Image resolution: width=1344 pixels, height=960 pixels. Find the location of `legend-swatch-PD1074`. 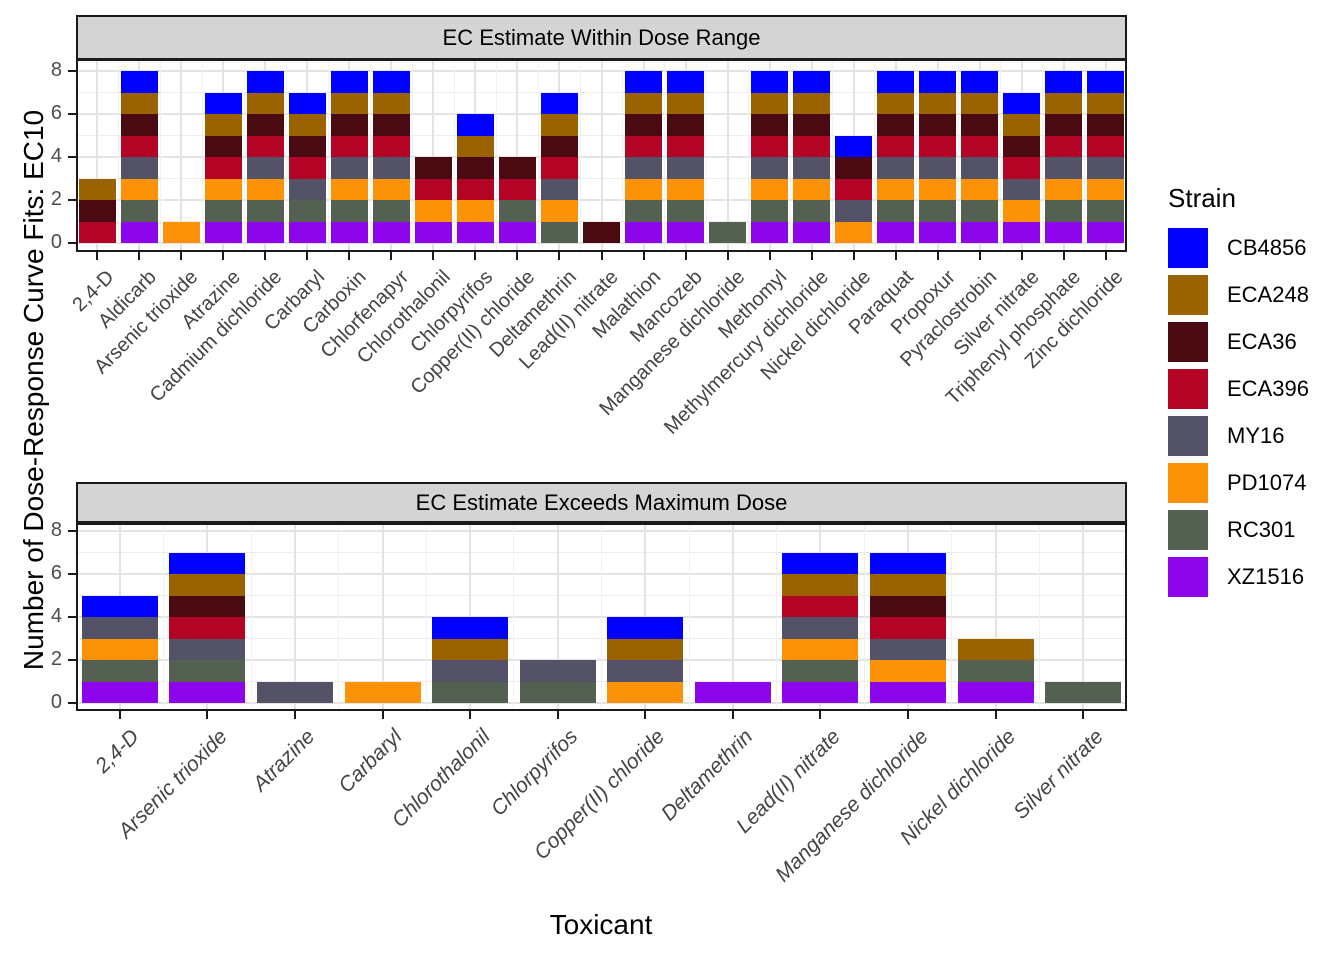

legend-swatch-PD1074 is located at coordinates (1188, 483).